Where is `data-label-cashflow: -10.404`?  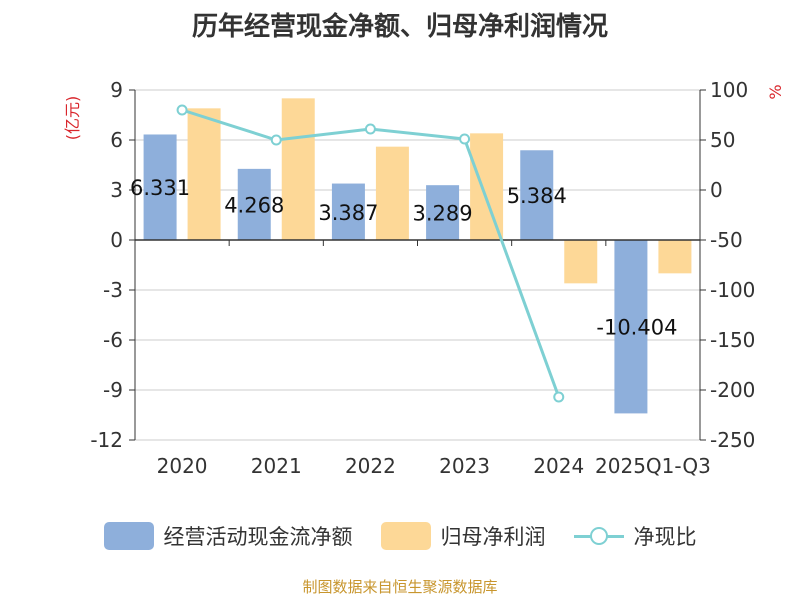
data-label-cashflow: -10.404 is located at coordinates (636, 328).